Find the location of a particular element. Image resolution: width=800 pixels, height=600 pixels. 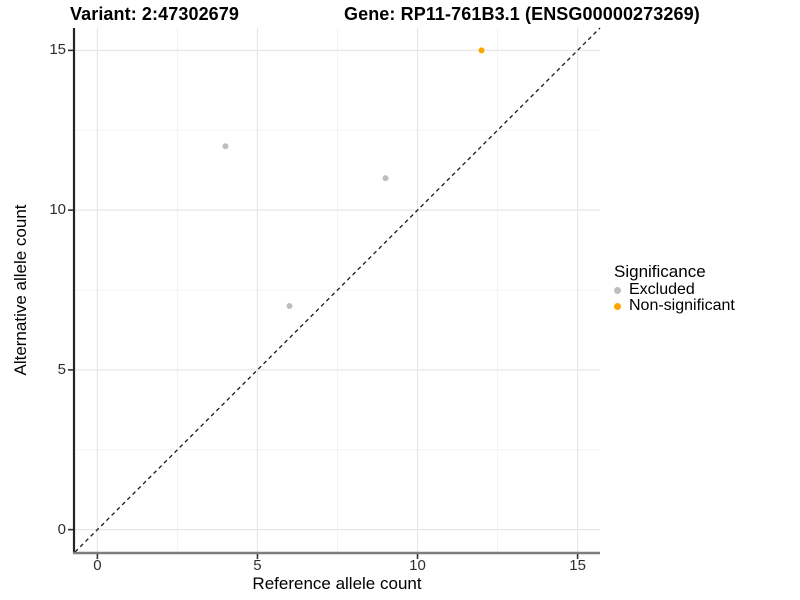

legend-item-label: Non-significant is located at coordinates (682, 305).